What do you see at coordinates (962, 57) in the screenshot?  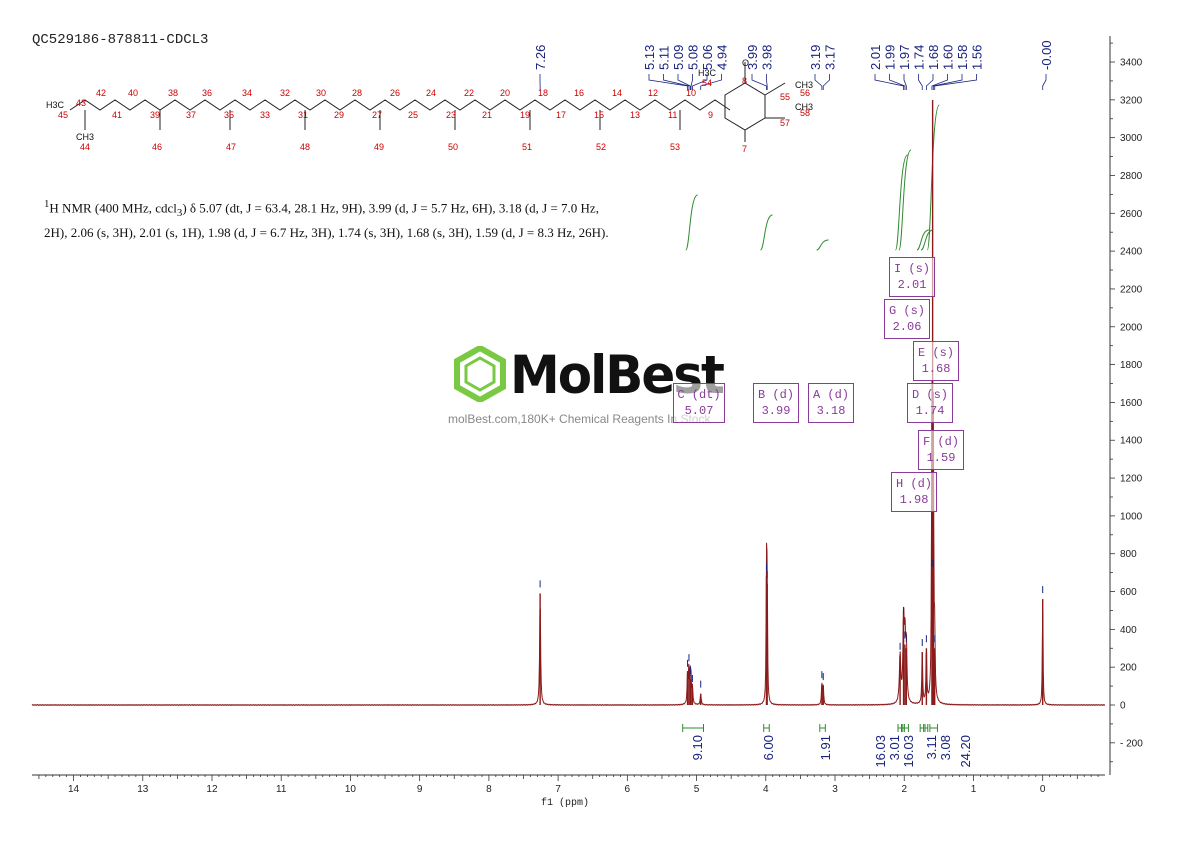 I see `peak-label-17: 1.58` at bounding box center [962, 57].